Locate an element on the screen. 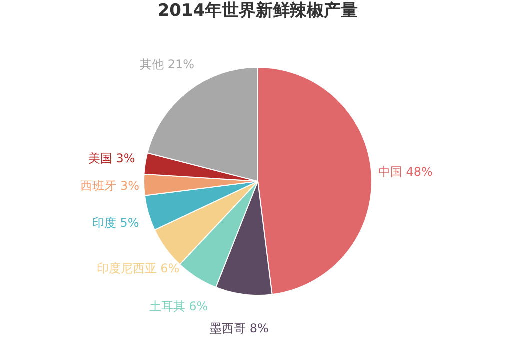 Image resolution: width=516 pixels, height=337 pixels. slice-label: 印度 5% is located at coordinates (116, 223).